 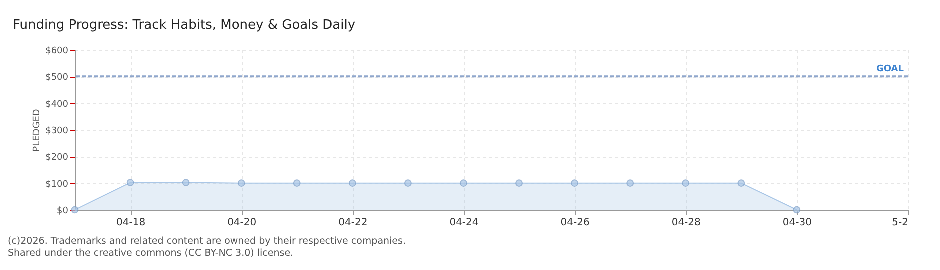 What do you see at coordinates (575, 223) in the screenshot?
I see `x-tick-label: 04-26` at bounding box center [575, 223].